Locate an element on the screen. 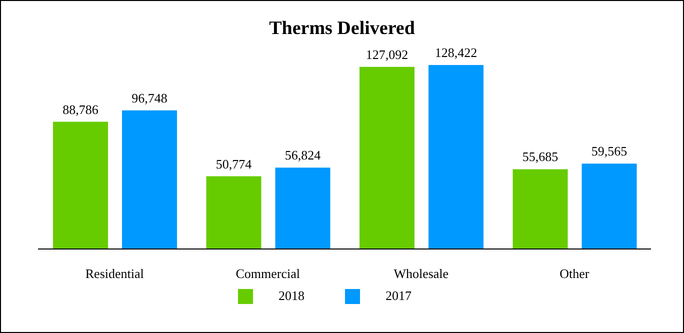  data-label: 56,824 is located at coordinates (303, 155).